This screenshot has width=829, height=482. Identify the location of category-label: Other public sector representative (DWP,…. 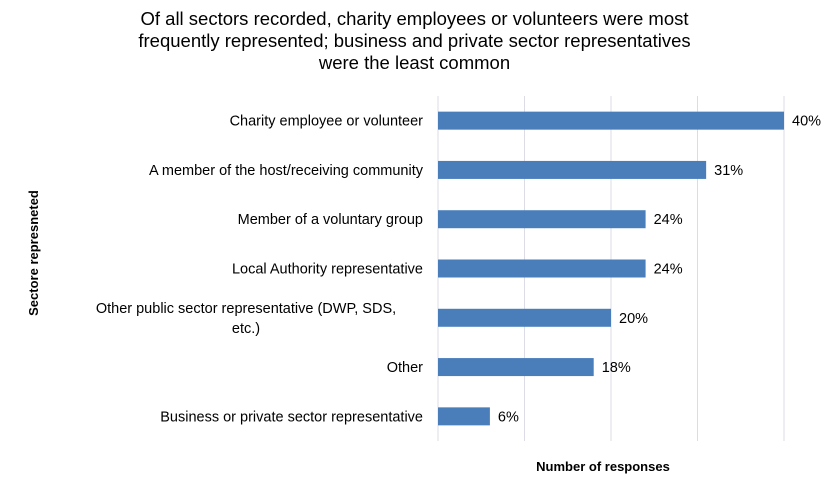
(246, 319).